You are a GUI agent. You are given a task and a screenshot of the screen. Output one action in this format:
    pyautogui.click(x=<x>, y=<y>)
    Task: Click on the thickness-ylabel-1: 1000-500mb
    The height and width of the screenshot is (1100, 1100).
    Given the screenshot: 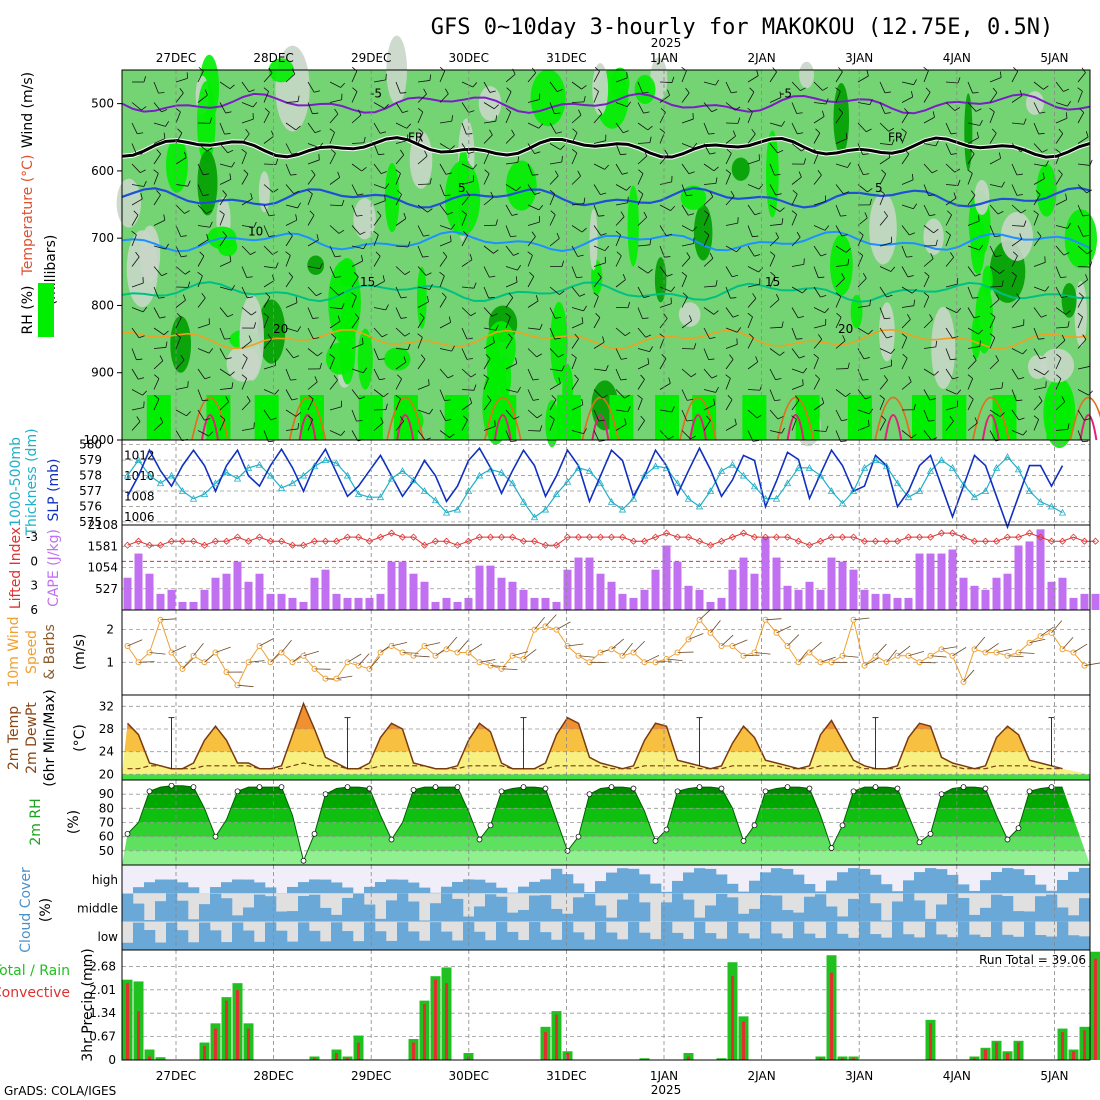 What is the action you would take?
    pyautogui.click(x=16, y=482)
    